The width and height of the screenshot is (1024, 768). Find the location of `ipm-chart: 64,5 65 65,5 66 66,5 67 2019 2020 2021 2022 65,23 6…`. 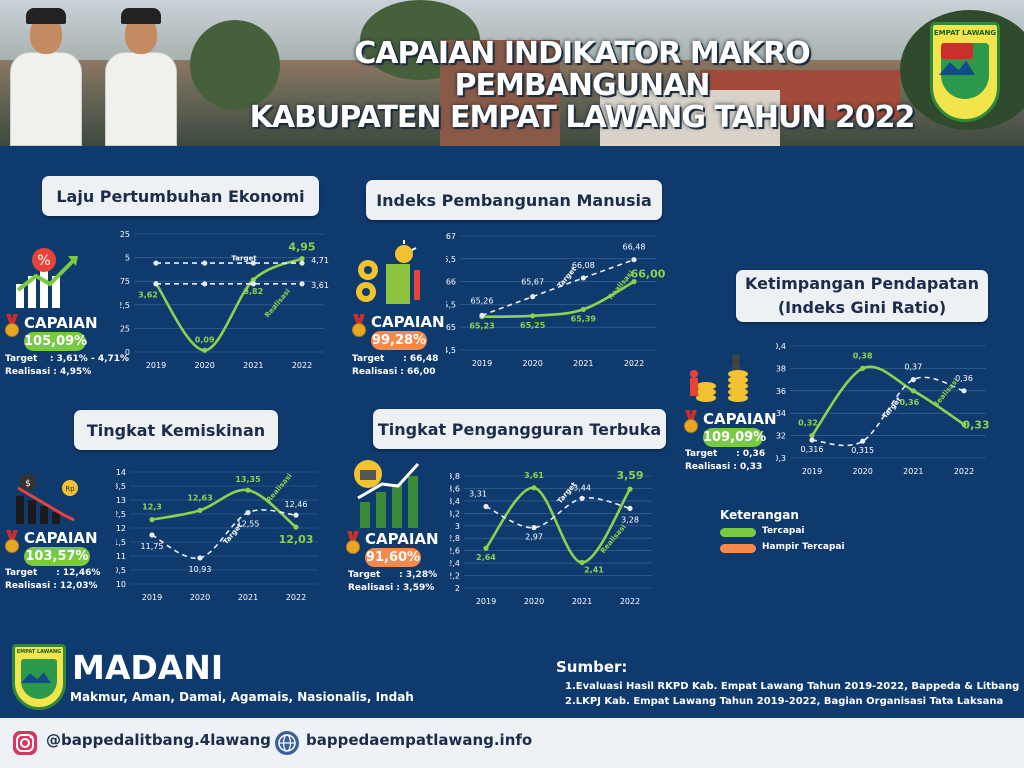

ipm-chart: 64,5 65 65,5 66 66,5 67 2019 2020 2021 2022 65,23 6… is located at coordinates (556, 300).